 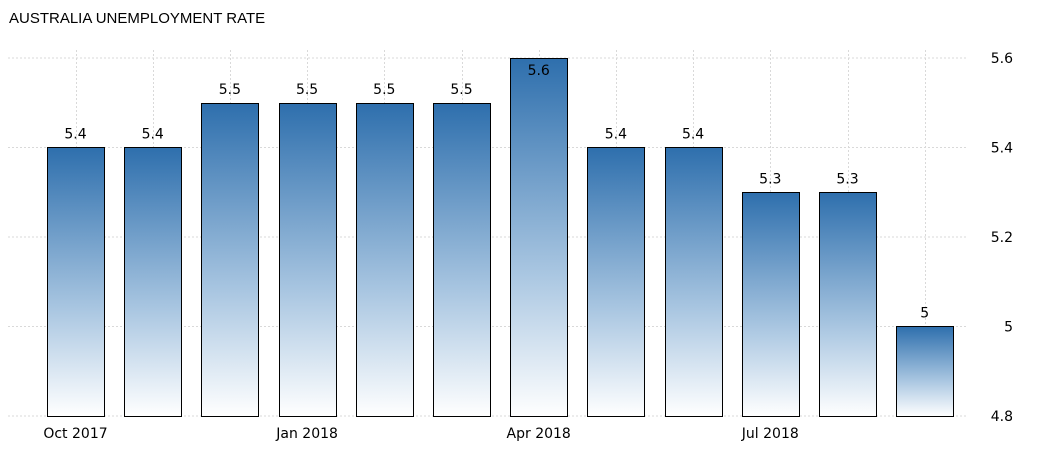 What do you see at coordinates (137, 18) in the screenshot?
I see `chart-title: AUSTRALIA UNEMPLOYMENT RATE` at bounding box center [137, 18].